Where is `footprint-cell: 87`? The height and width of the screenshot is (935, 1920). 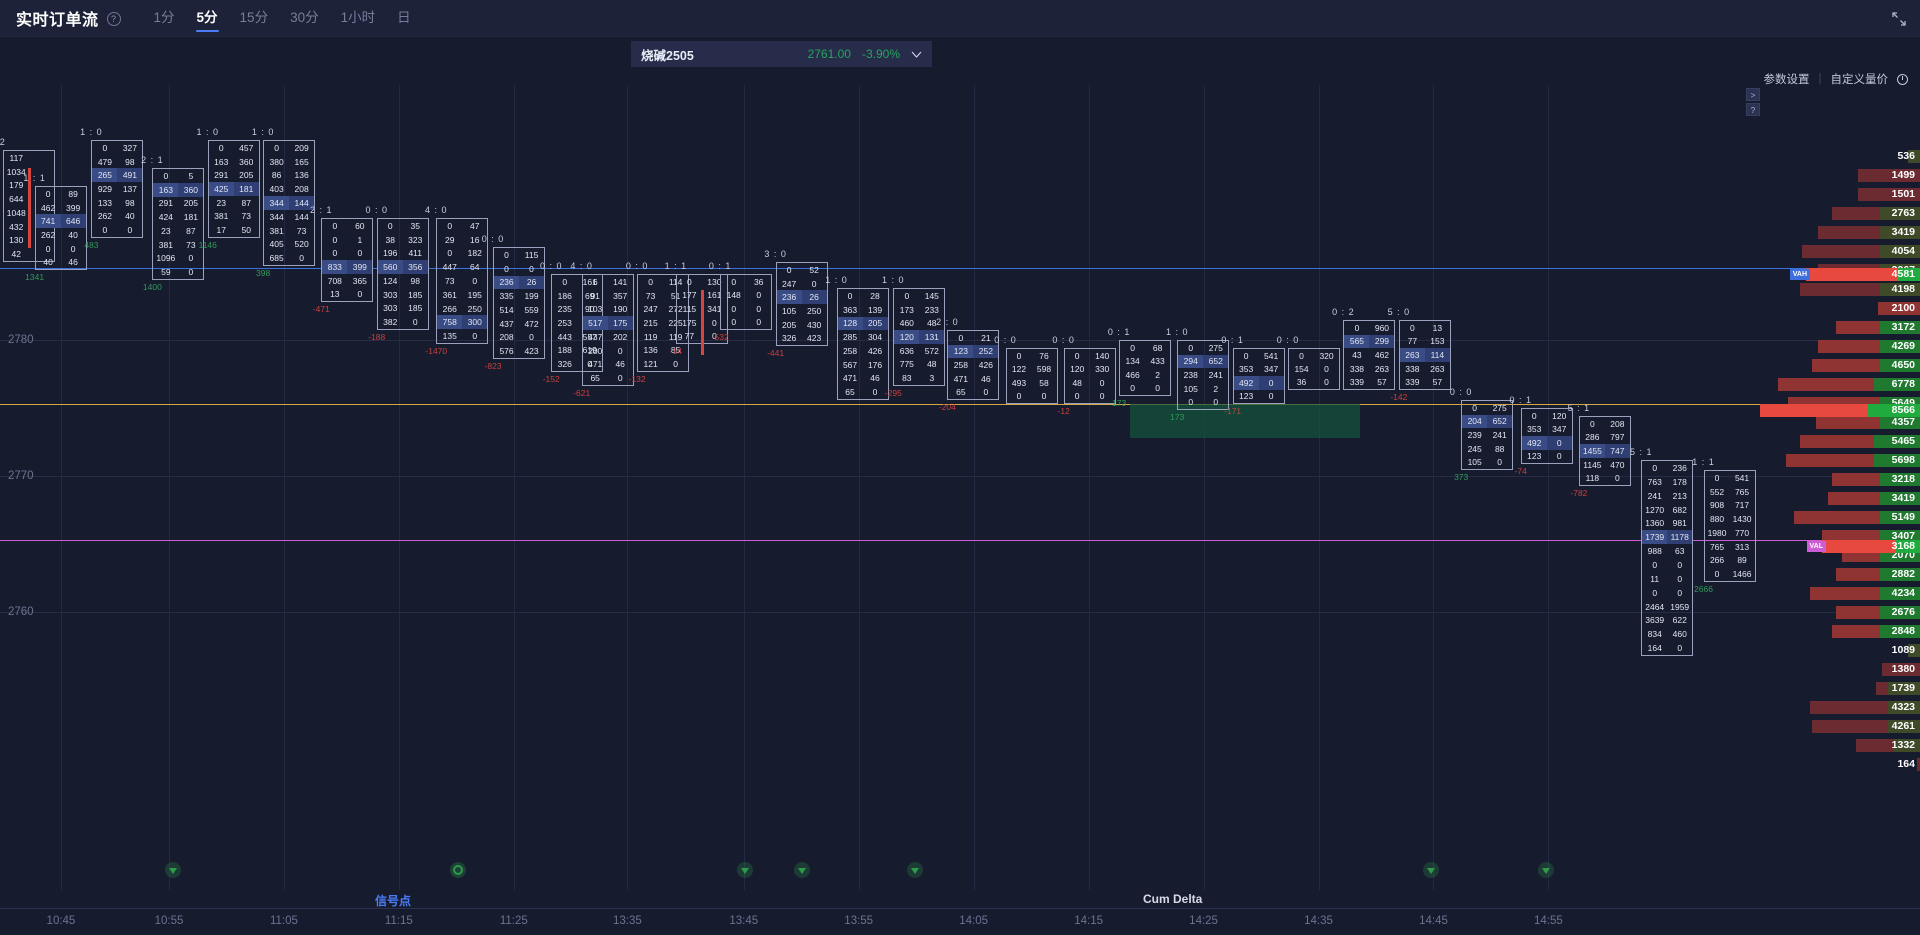
footprint-cell: 87 is located at coordinates (246, 202).